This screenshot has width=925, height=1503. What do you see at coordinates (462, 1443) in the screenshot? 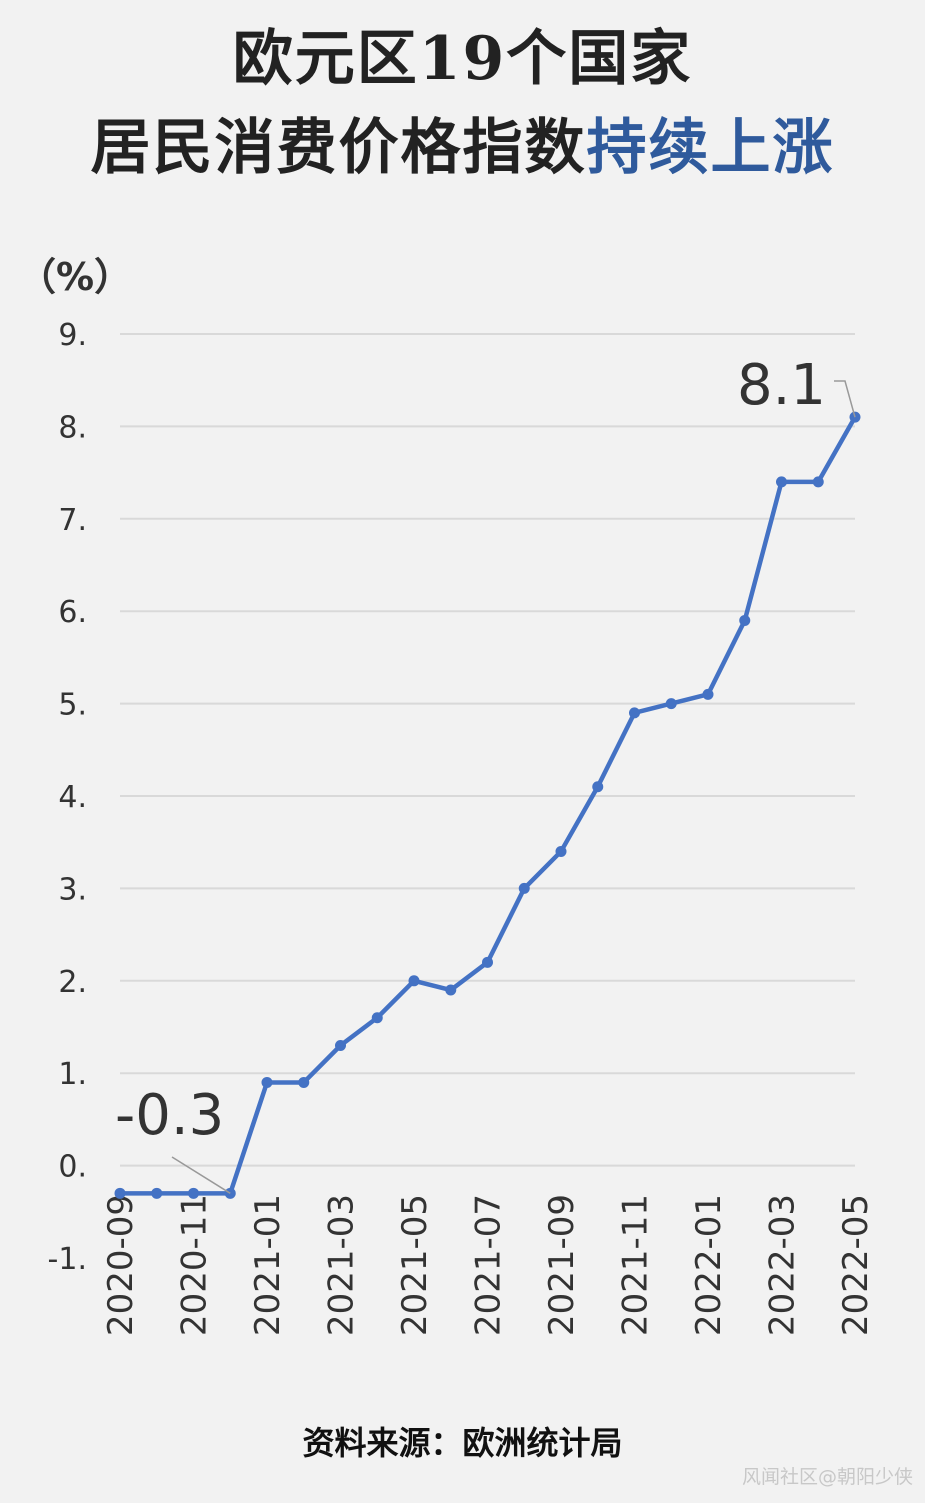
I see `data-source-note: 资料来源：欧洲统计局` at bounding box center [462, 1443].